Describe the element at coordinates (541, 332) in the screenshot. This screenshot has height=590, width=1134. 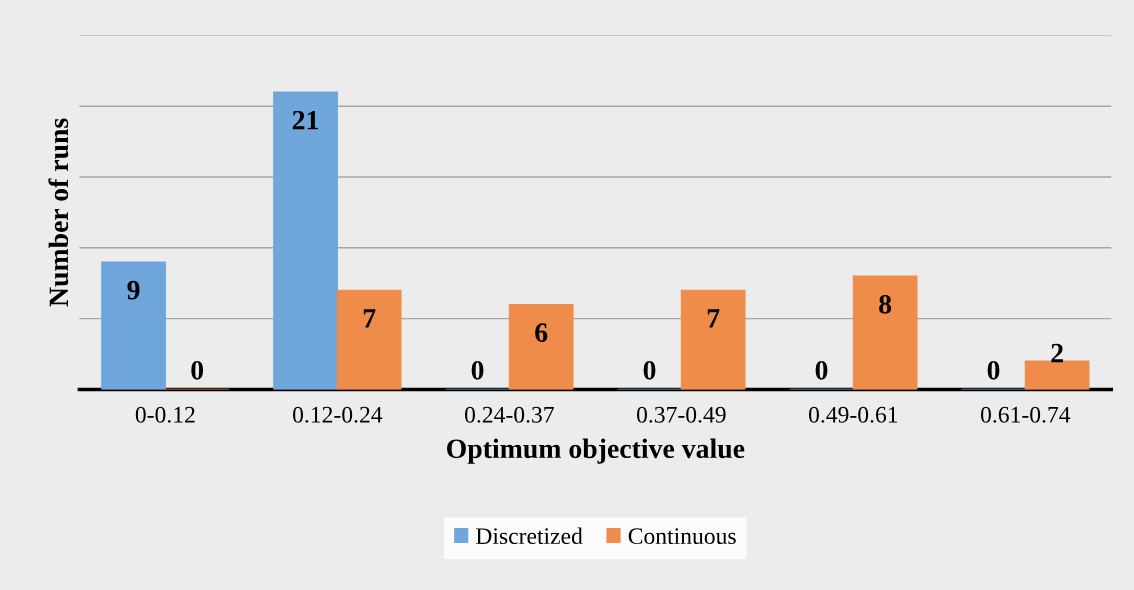
I see `data-label: 6` at that location.